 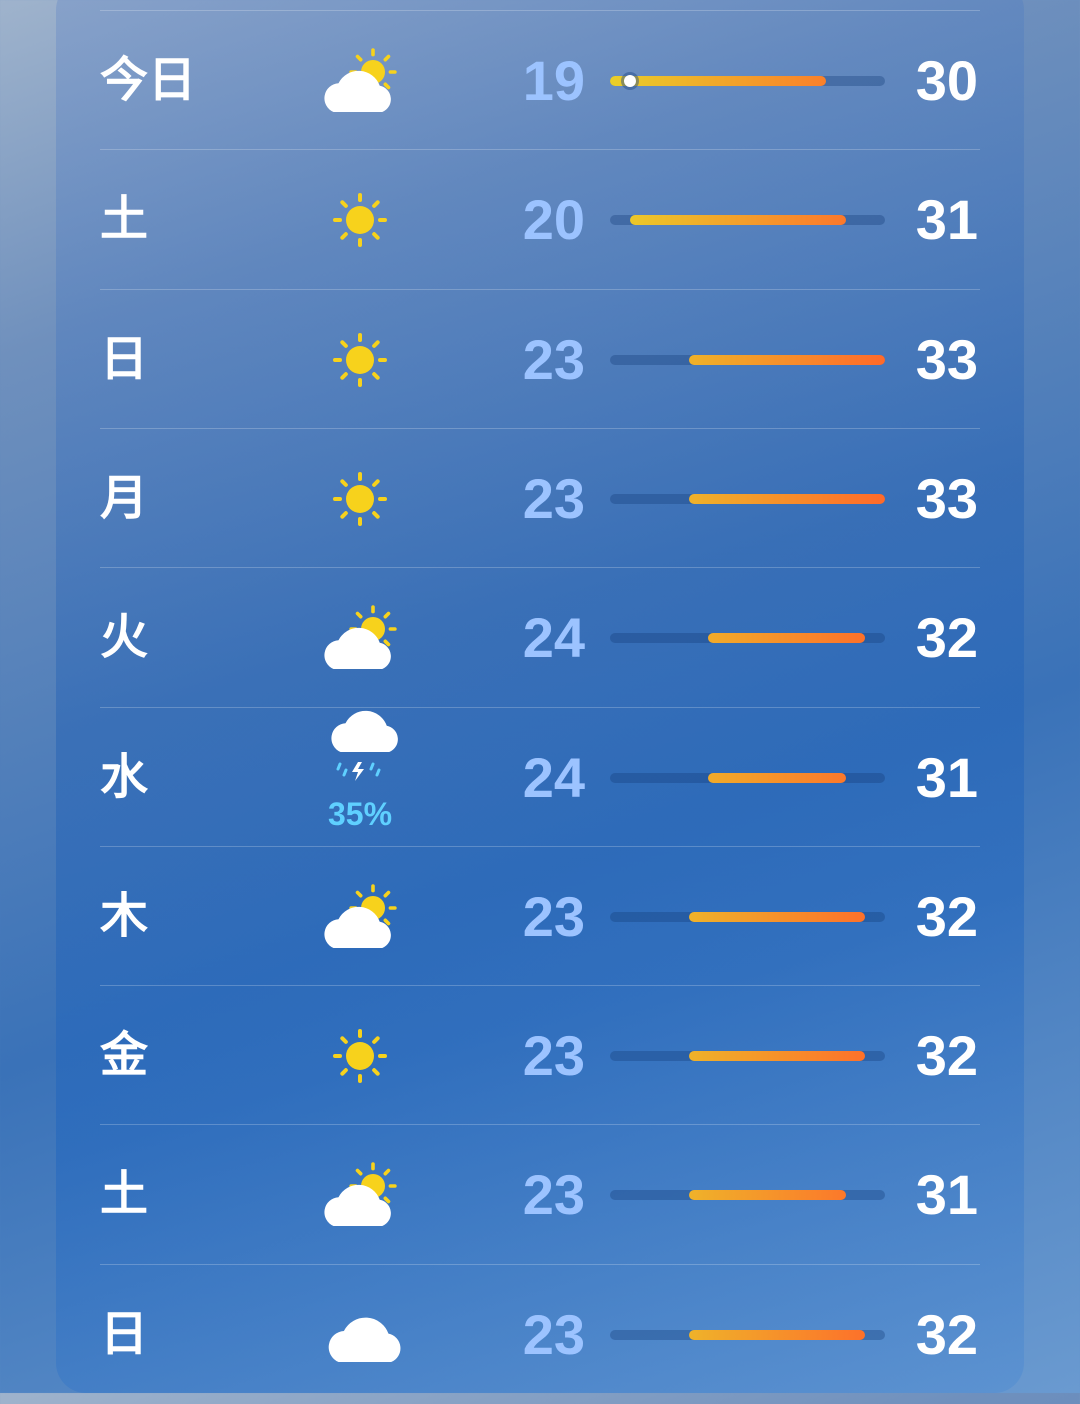 What do you see at coordinates (124, 916) in the screenshot?
I see `day-label: 木` at bounding box center [124, 916].